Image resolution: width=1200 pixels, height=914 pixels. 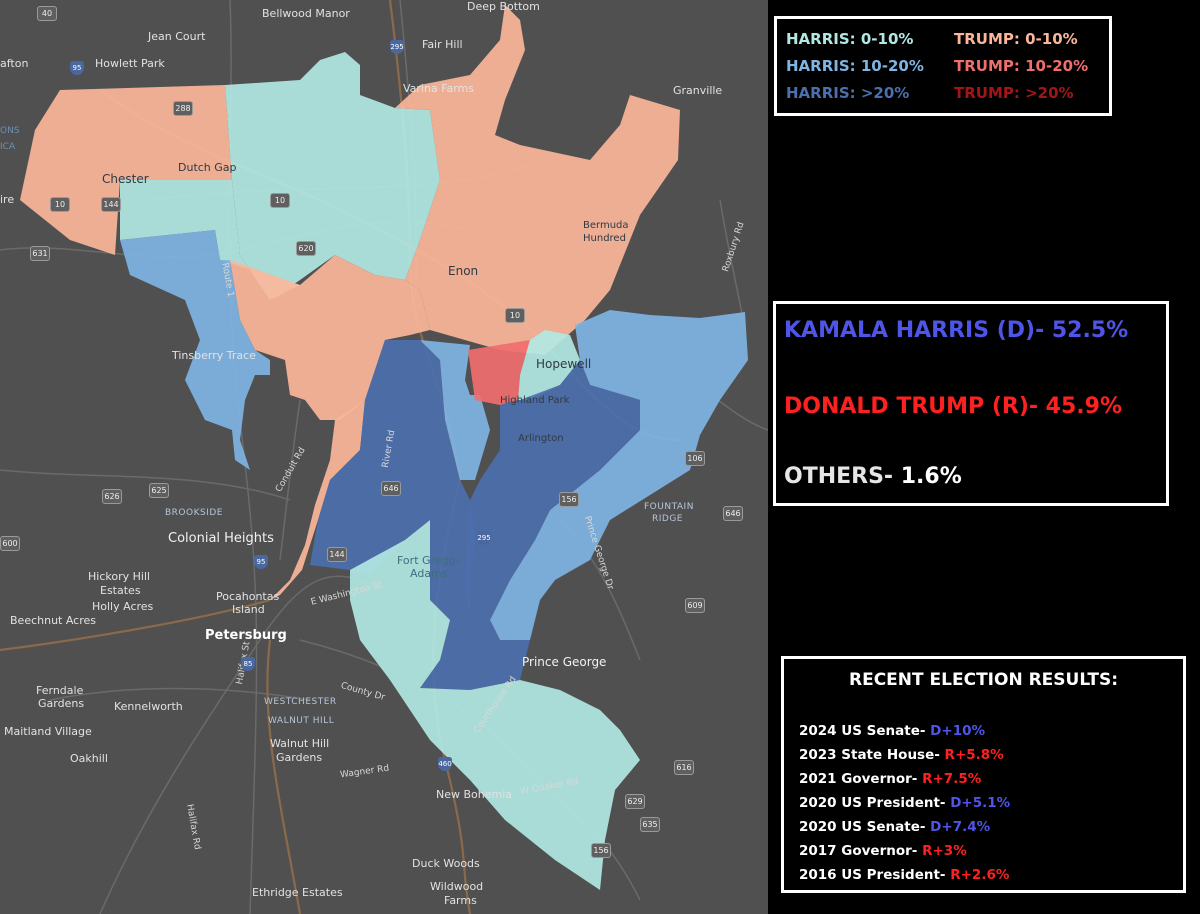 I want to click on place-bermuda: Bermuda, so click(x=606, y=225).